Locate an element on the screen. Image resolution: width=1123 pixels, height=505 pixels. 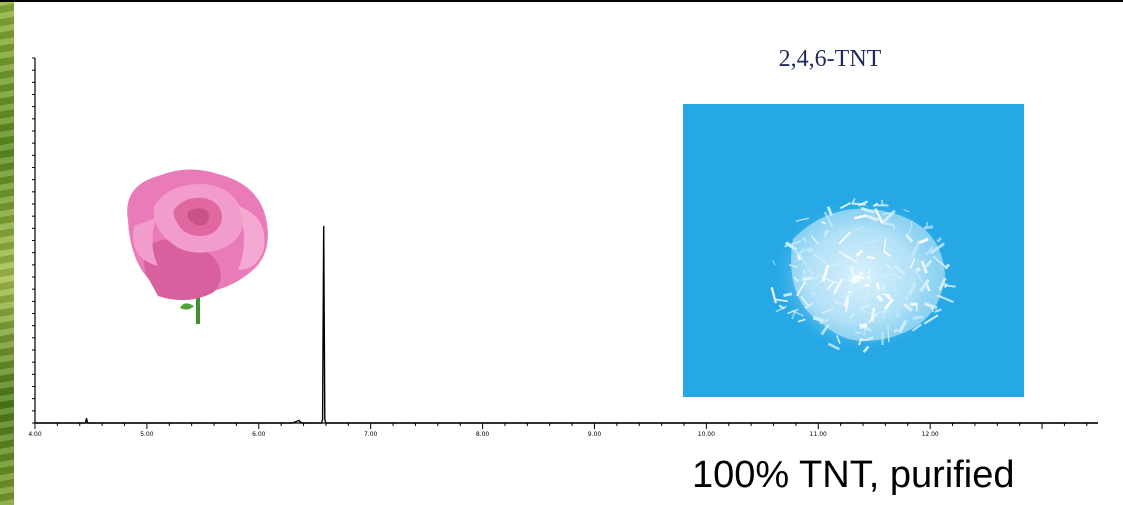
tnt-crystals-graphic is located at coordinates (863, 275).